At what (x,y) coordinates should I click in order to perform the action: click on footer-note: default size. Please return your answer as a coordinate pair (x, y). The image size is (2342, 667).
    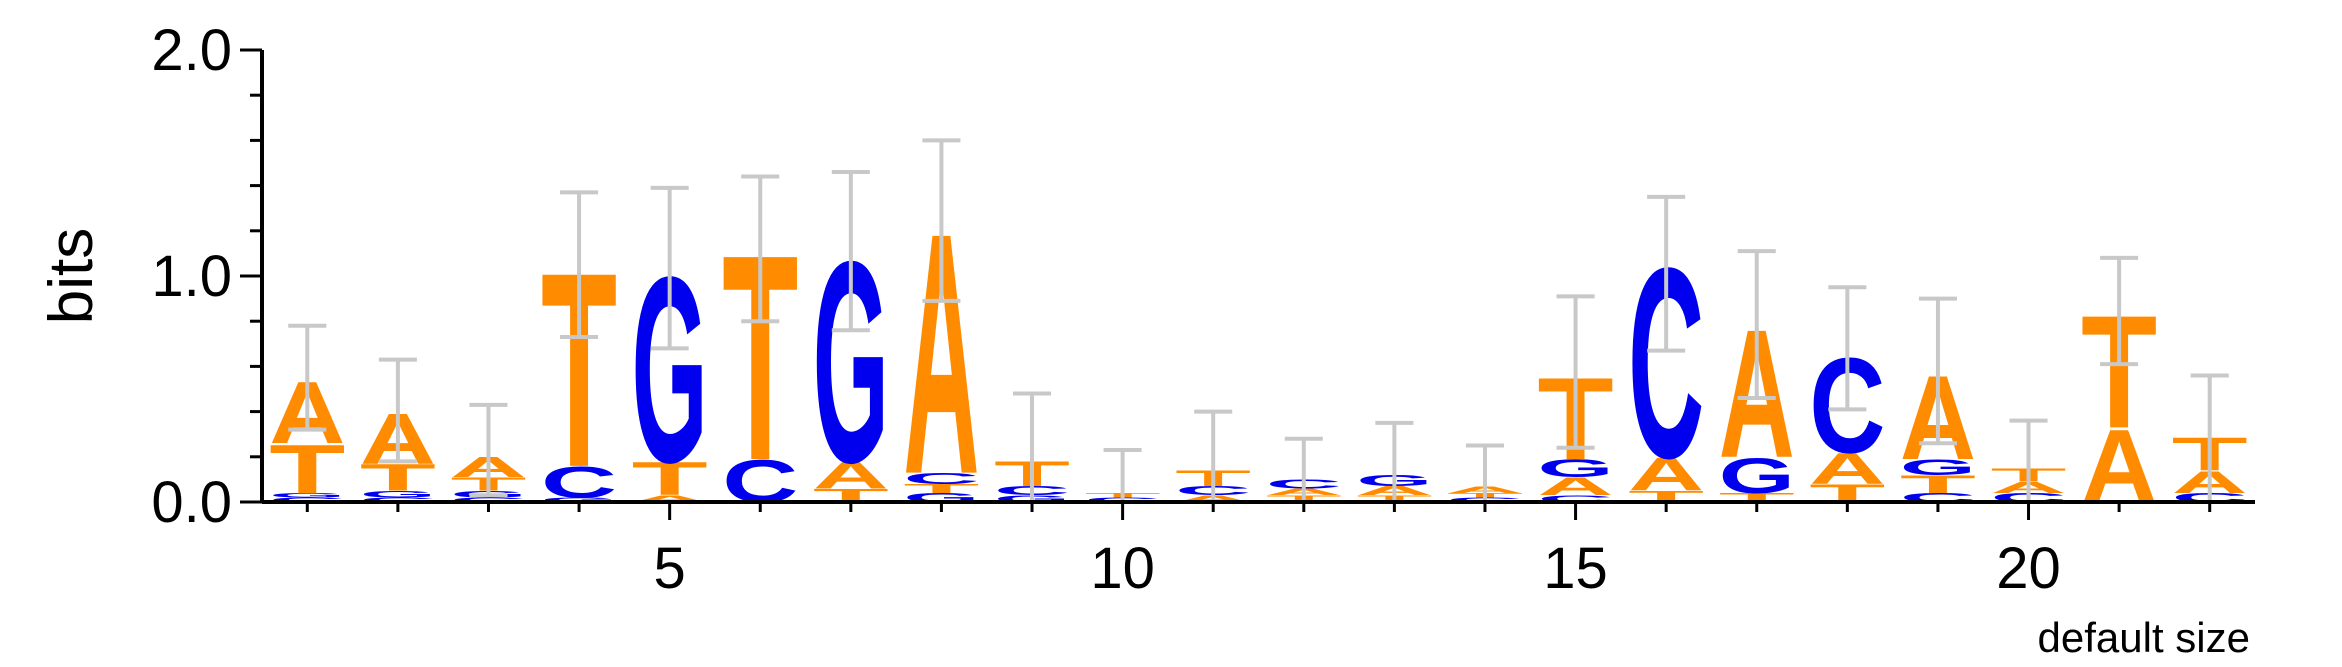
    Looking at the image, I should click on (2144, 637).